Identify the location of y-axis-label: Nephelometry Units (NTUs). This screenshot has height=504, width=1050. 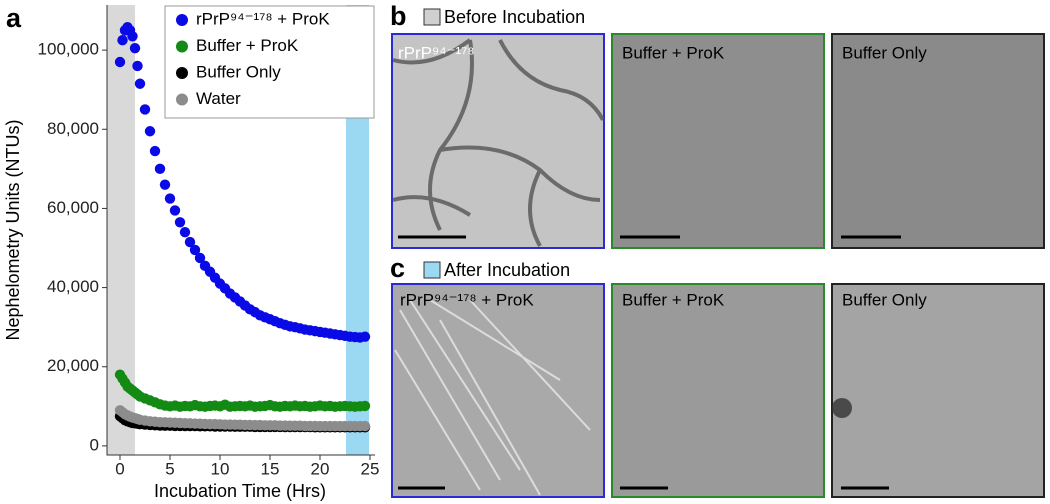
(13, 229).